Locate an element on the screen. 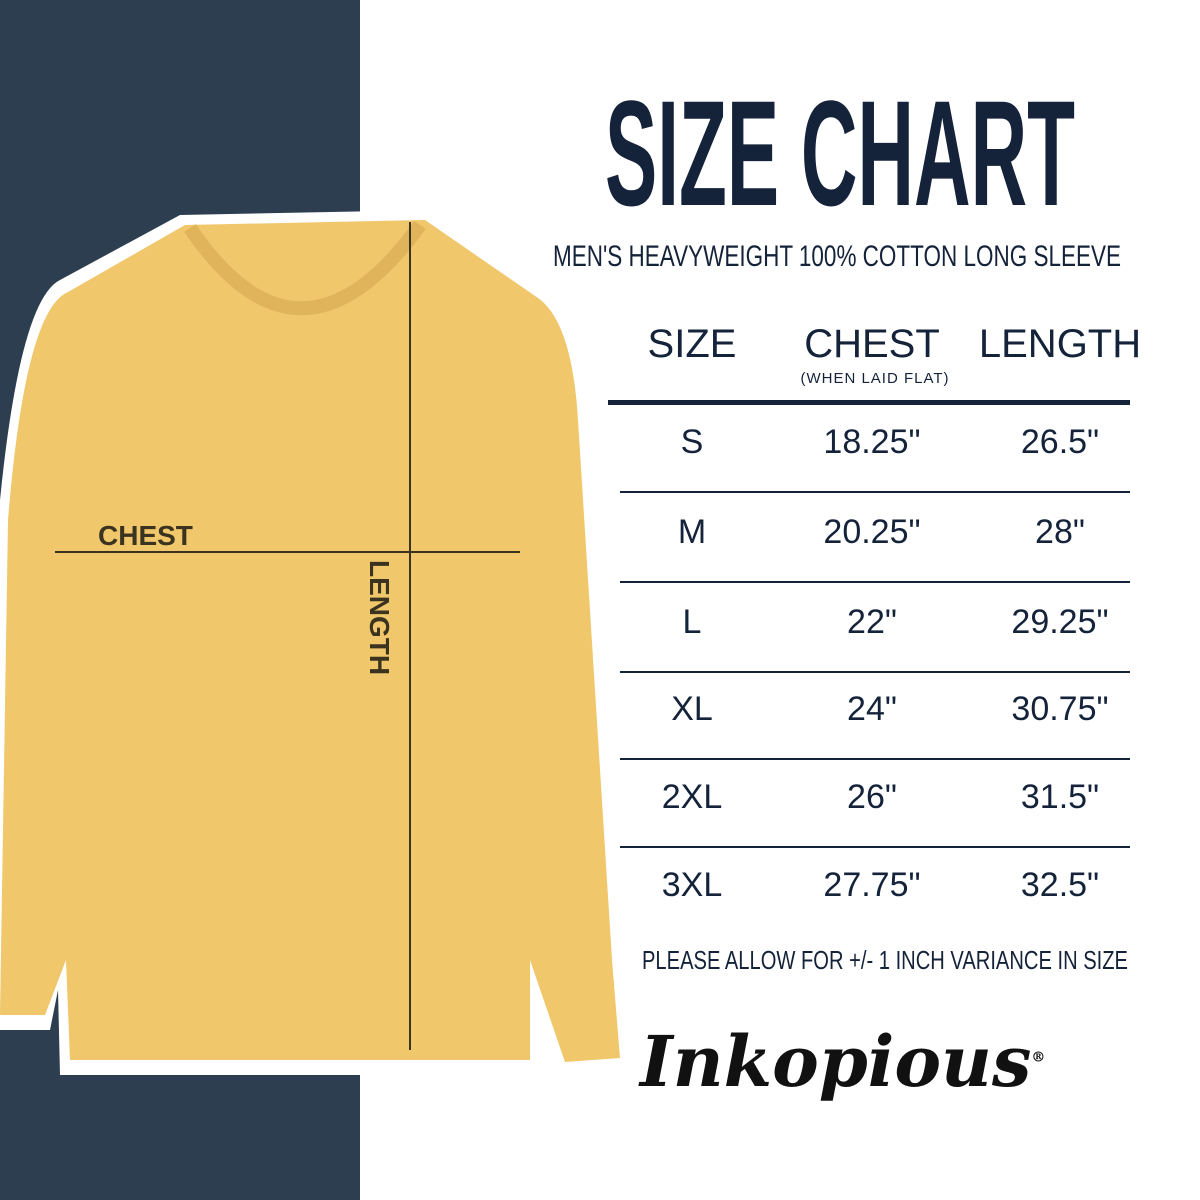 Image resolution: width=1200 pixels, height=1200 pixels. header-size: SIZE is located at coordinates (692, 344).